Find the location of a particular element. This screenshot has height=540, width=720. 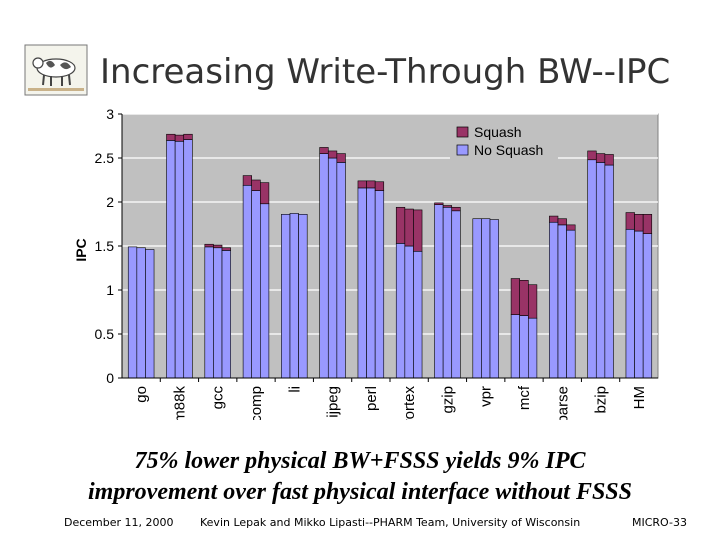

legend-label-squash: Squash is located at coordinates (497, 132).